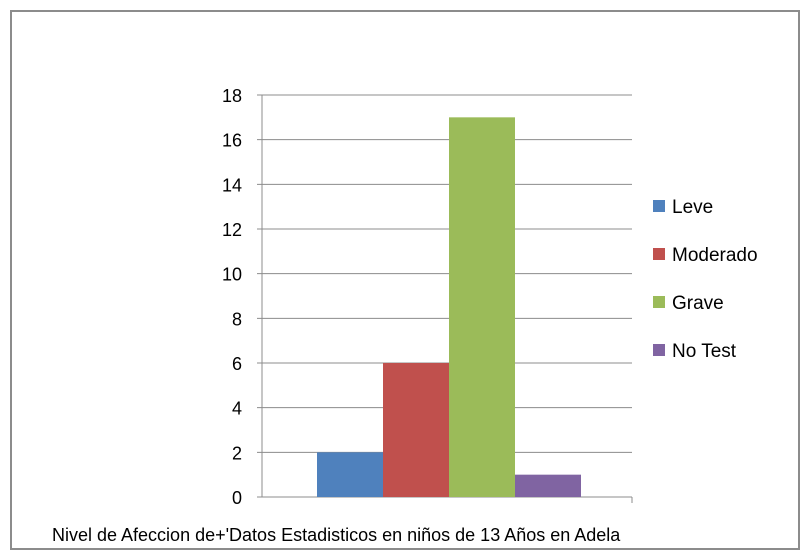 This screenshot has width=802, height=550. What do you see at coordinates (232, 185) in the screenshot?
I see `y-tick-label-14: 14` at bounding box center [232, 185].